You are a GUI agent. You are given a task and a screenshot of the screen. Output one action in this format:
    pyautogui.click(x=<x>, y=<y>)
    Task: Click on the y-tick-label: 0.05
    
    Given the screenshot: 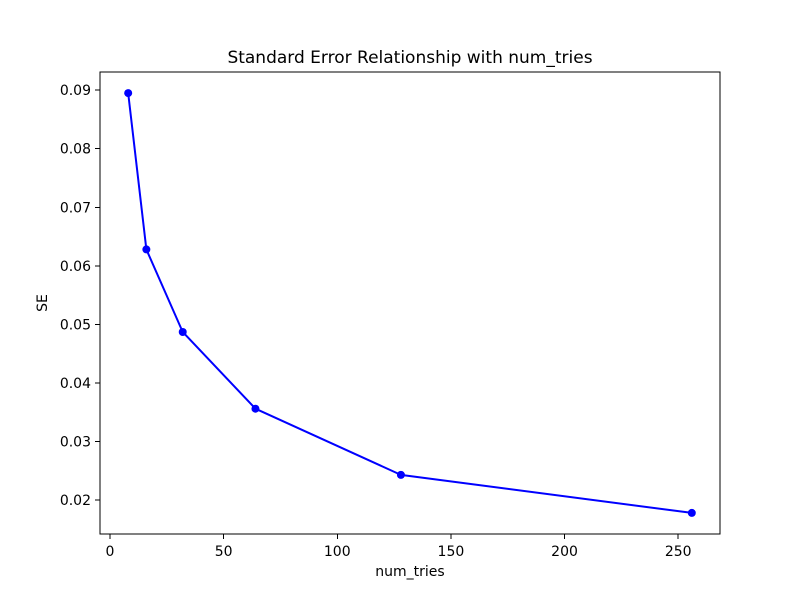 What is the action you would take?
    pyautogui.click(x=75, y=325)
    